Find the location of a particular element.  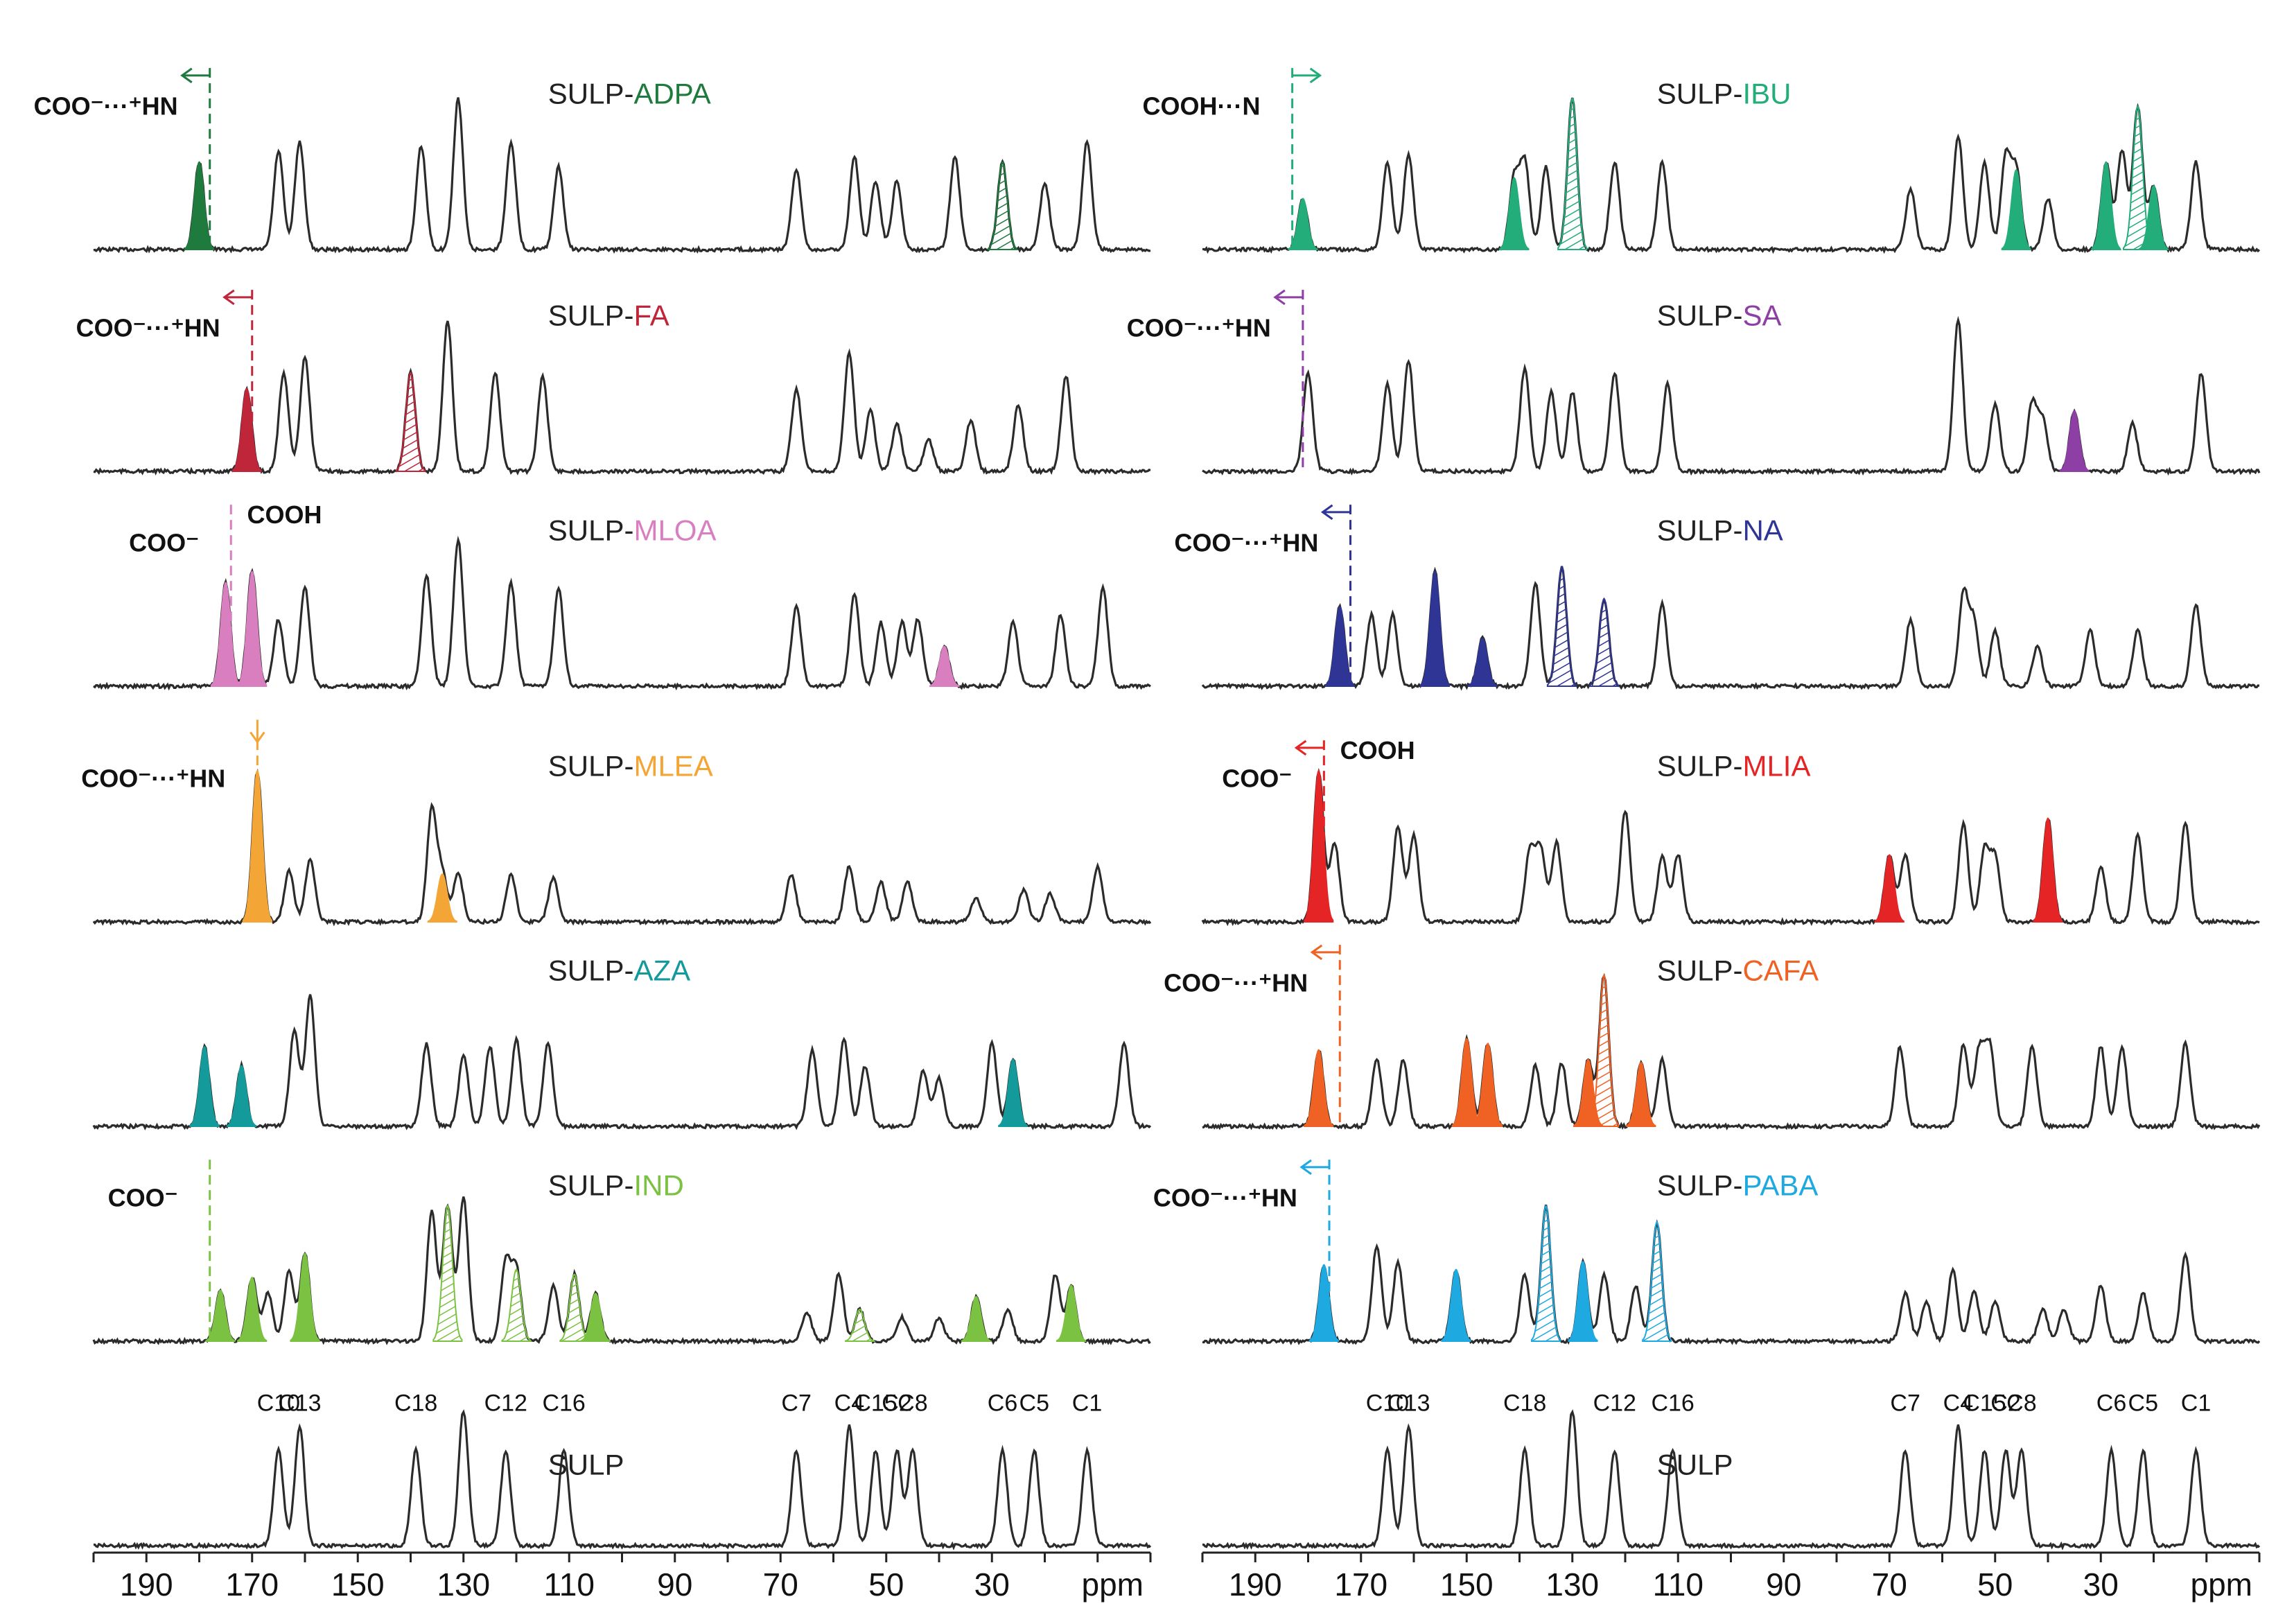

spectrum-name: SULP-PABA is located at coordinates (1738, 1185).